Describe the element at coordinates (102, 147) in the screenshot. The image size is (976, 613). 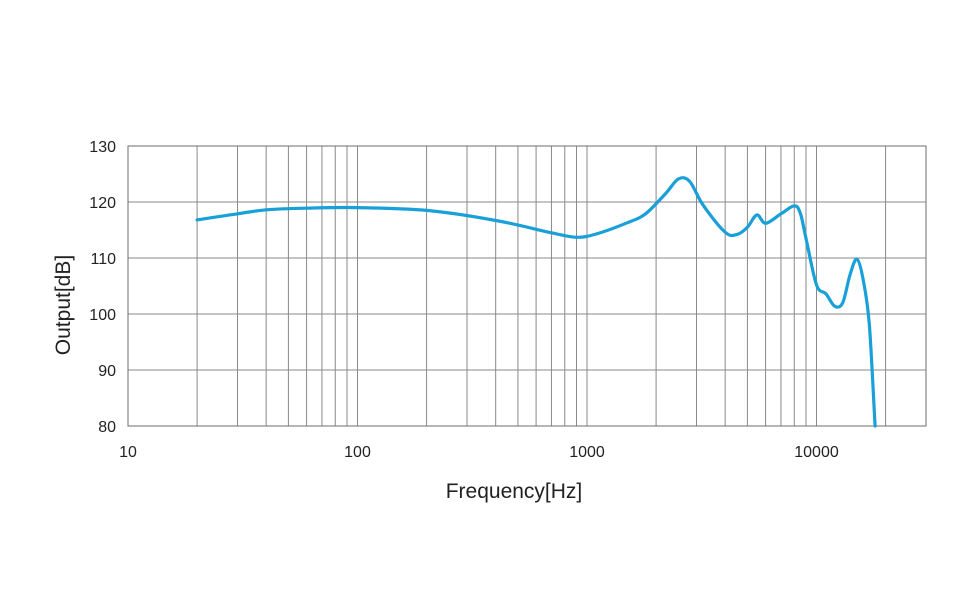
I see `y-tick-label: 130` at that location.